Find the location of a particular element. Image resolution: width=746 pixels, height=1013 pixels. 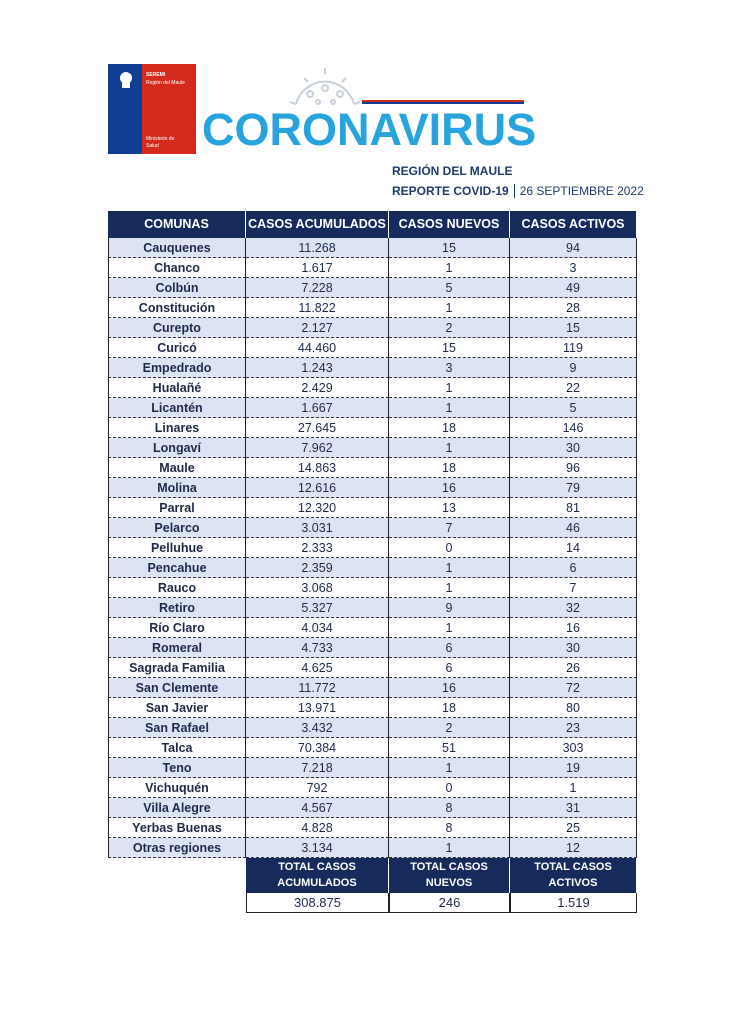

cell-value: 49 is located at coordinates (573, 288).